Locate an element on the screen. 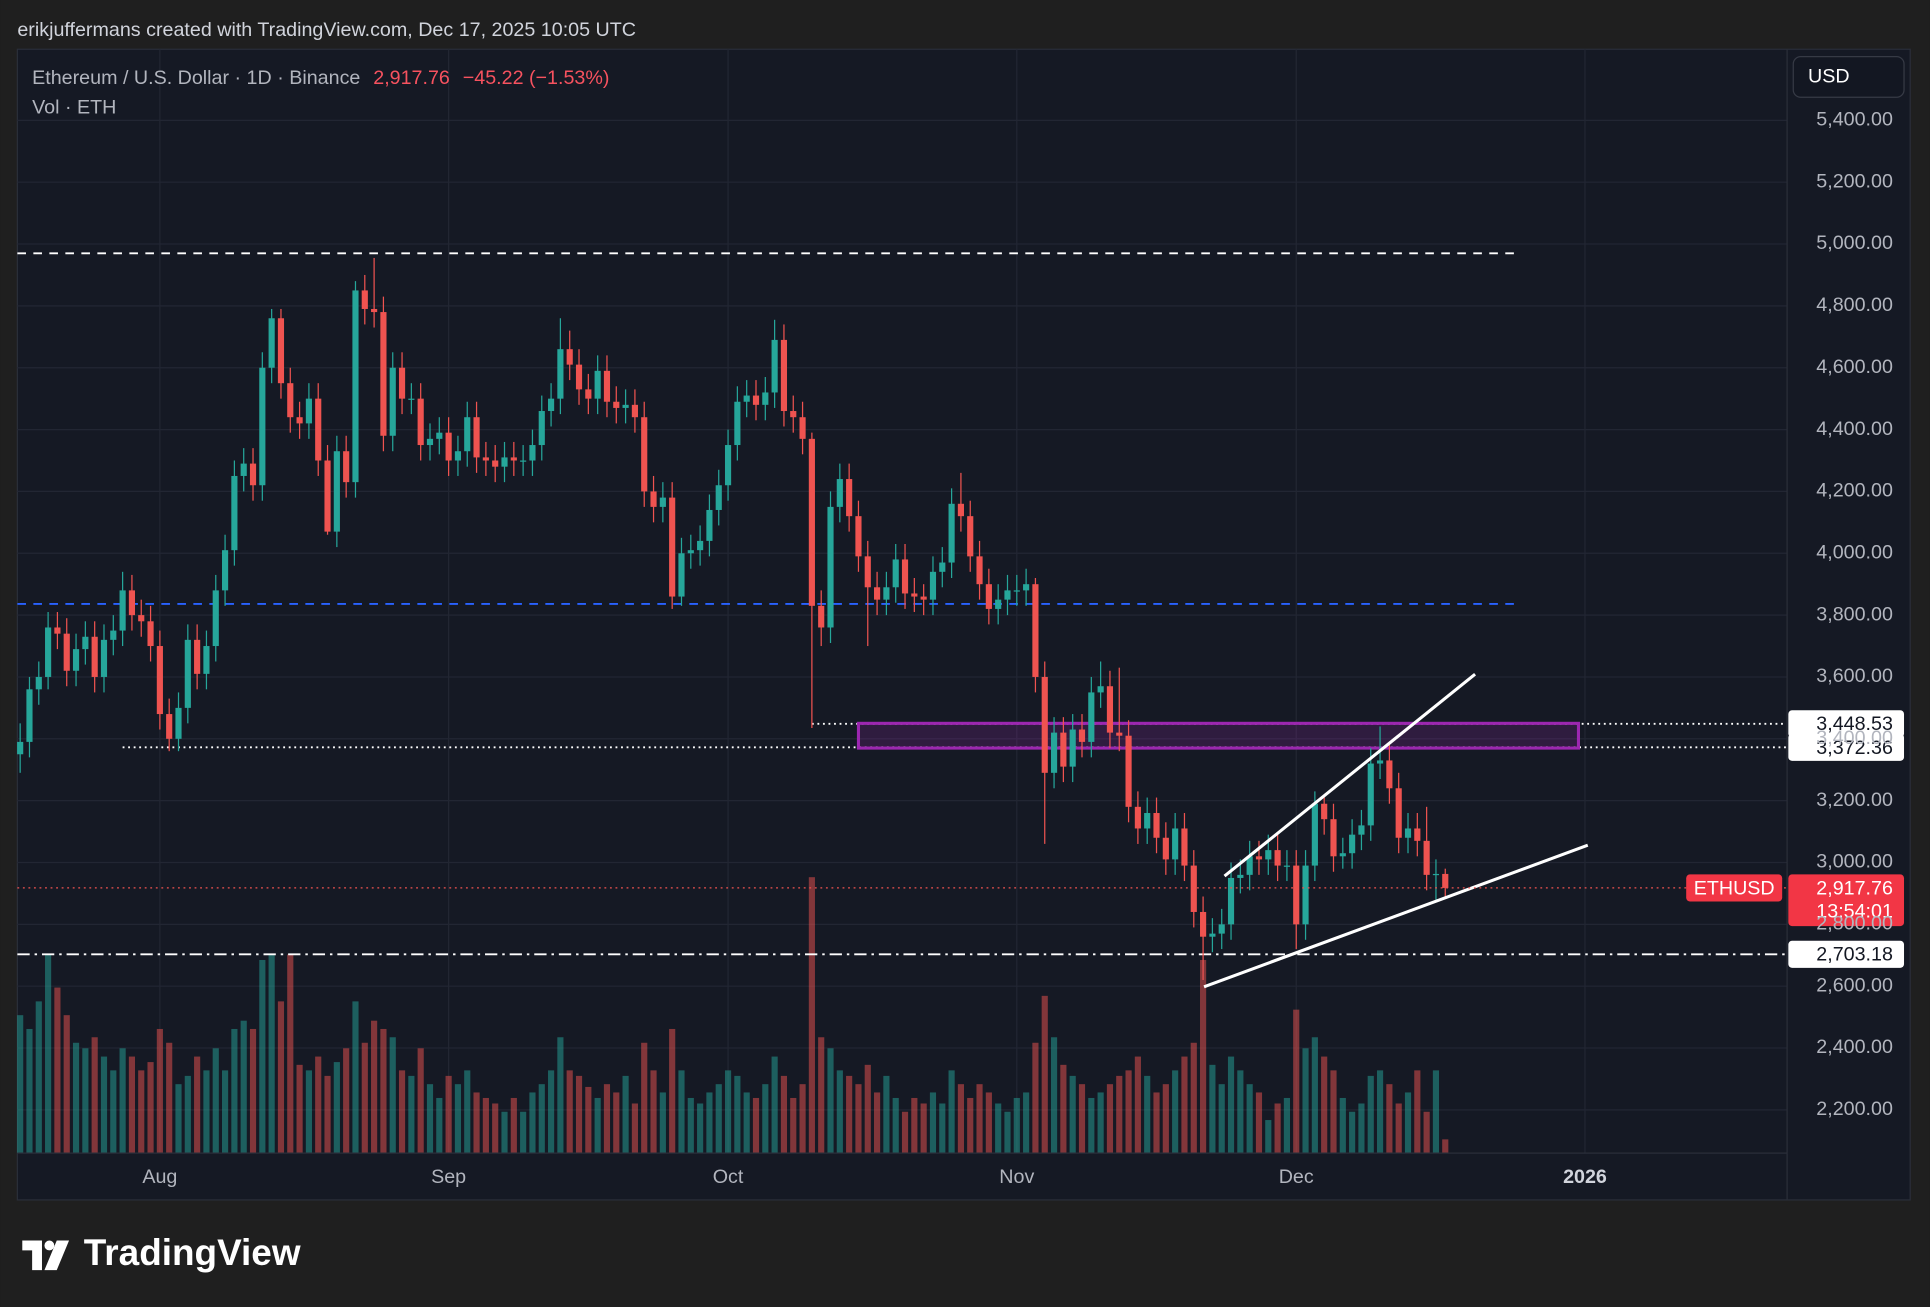 This screenshot has height=1307, width=1930. change: −45.22 (−1.53%) is located at coordinates (536, 78).